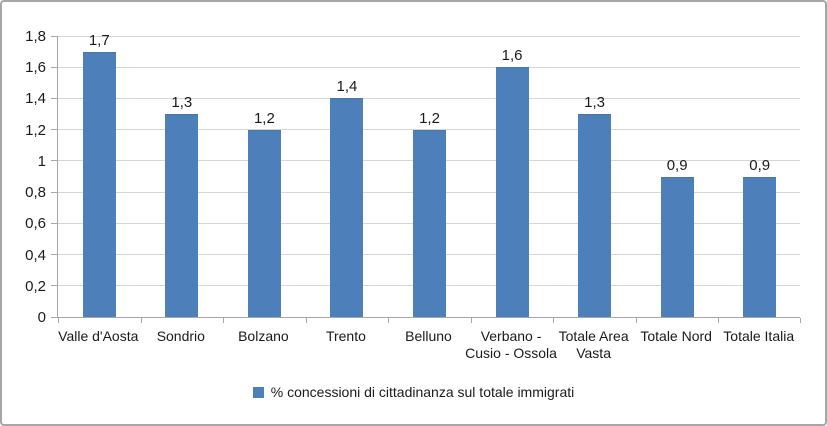 The height and width of the screenshot is (426, 827). Describe the element at coordinates (347, 87) in the screenshot. I see `bar-value-label: 1,4` at that location.